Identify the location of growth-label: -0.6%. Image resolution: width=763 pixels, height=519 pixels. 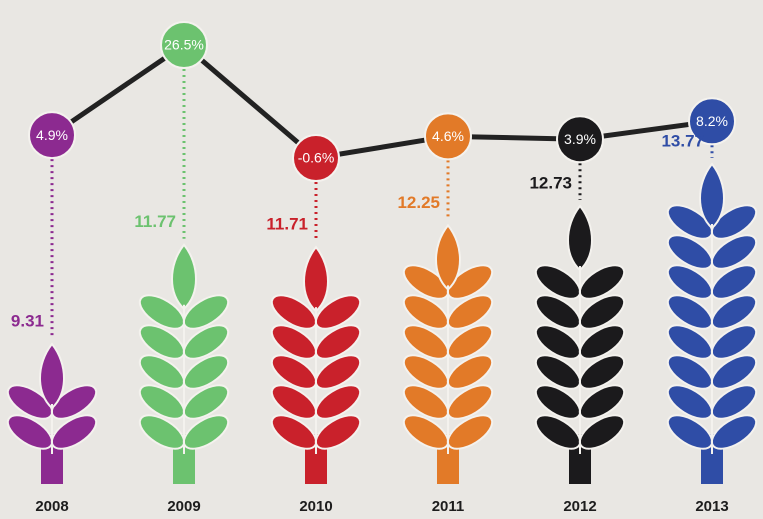
(316, 158).